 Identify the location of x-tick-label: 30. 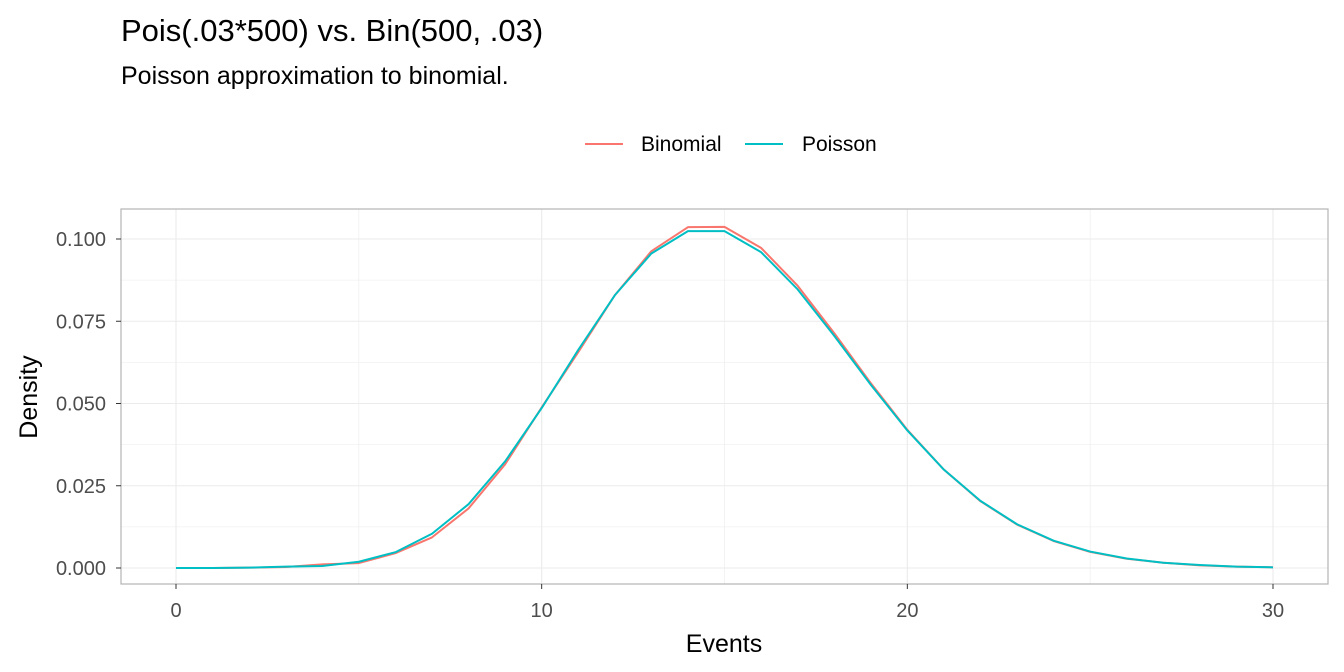
(1273, 611).